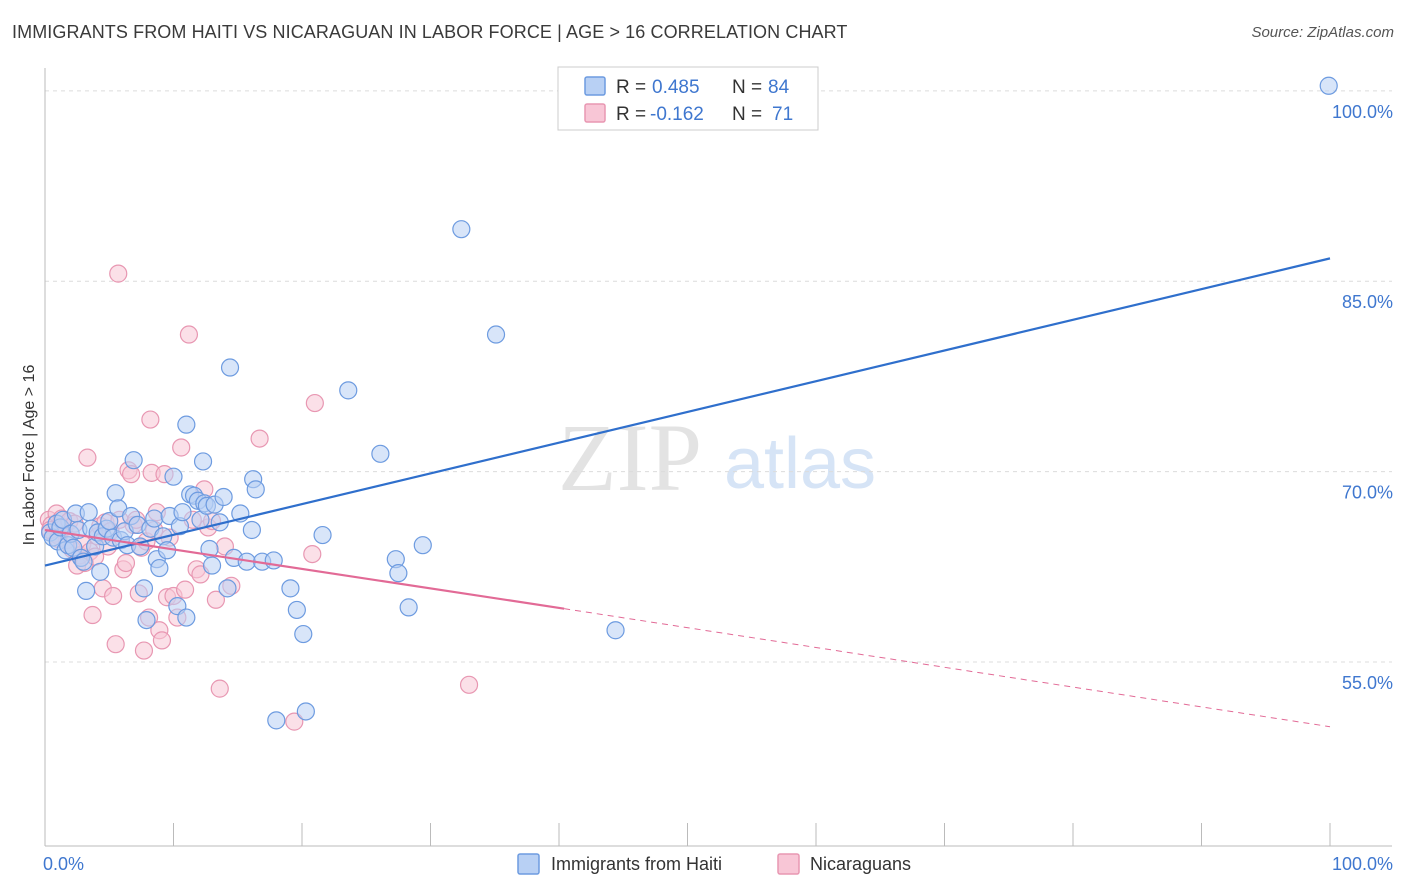 The image size is (1406, 892). Describe the element at coordinates (630, 457) in the screenshot. I see `watermark-zip: ZIP` at that location.